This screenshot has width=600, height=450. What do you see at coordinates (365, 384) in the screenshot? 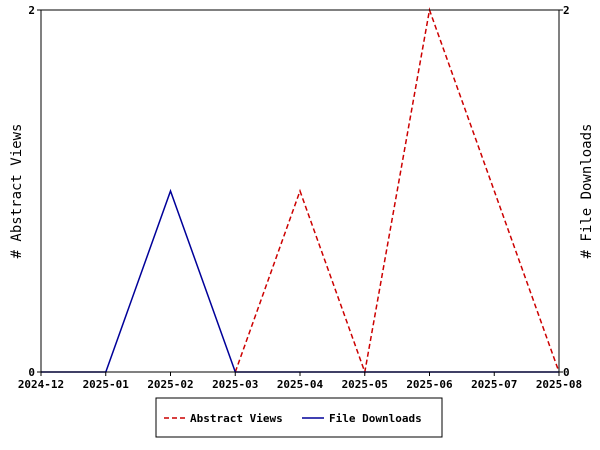
I see `x-tick-label: 2025-05` at bounding box center [365, 384].